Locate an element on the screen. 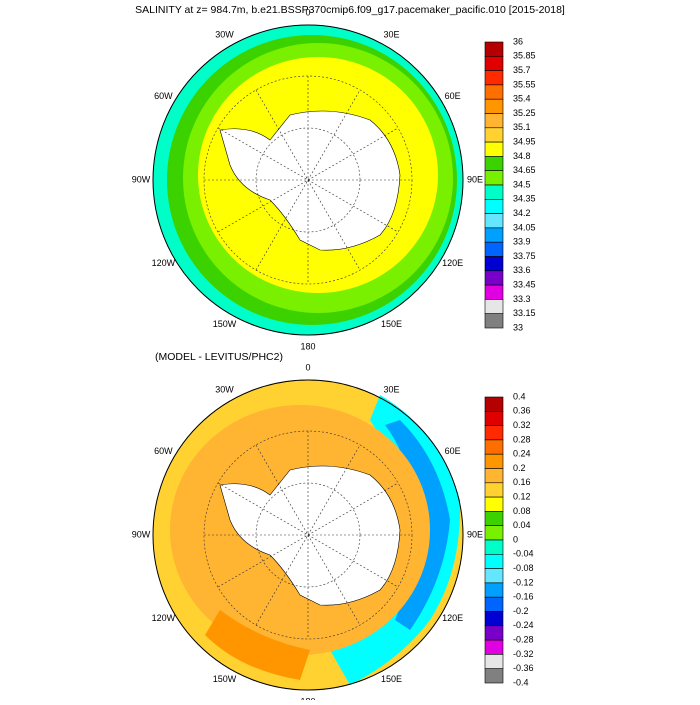 Image resolution: width=700 pixels, height=705 pixels. colorbar-label: 35.85 is located at coordinates (524, 56).